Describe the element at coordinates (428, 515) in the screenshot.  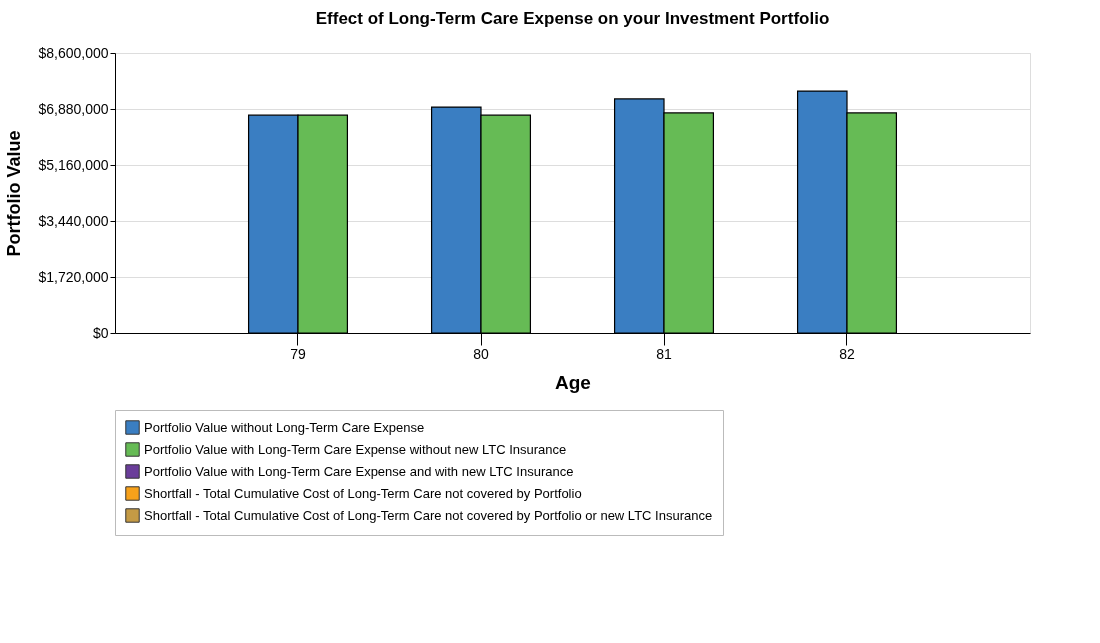
I see `legend-label: Shortfall - Total Cumulative Cost of Long-Term Care not covered by Portfolio or new LTC Insurance` at that location.